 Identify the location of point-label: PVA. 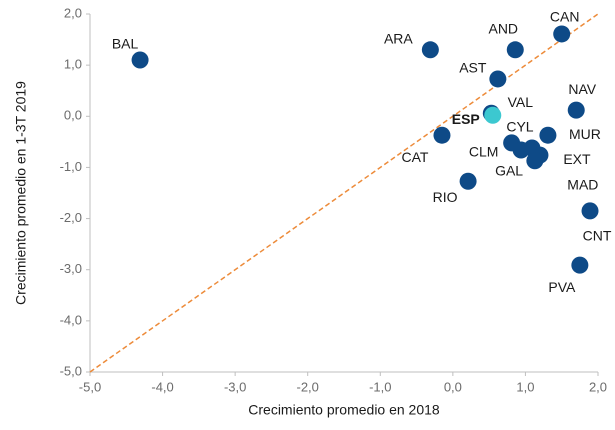
(562, 287).